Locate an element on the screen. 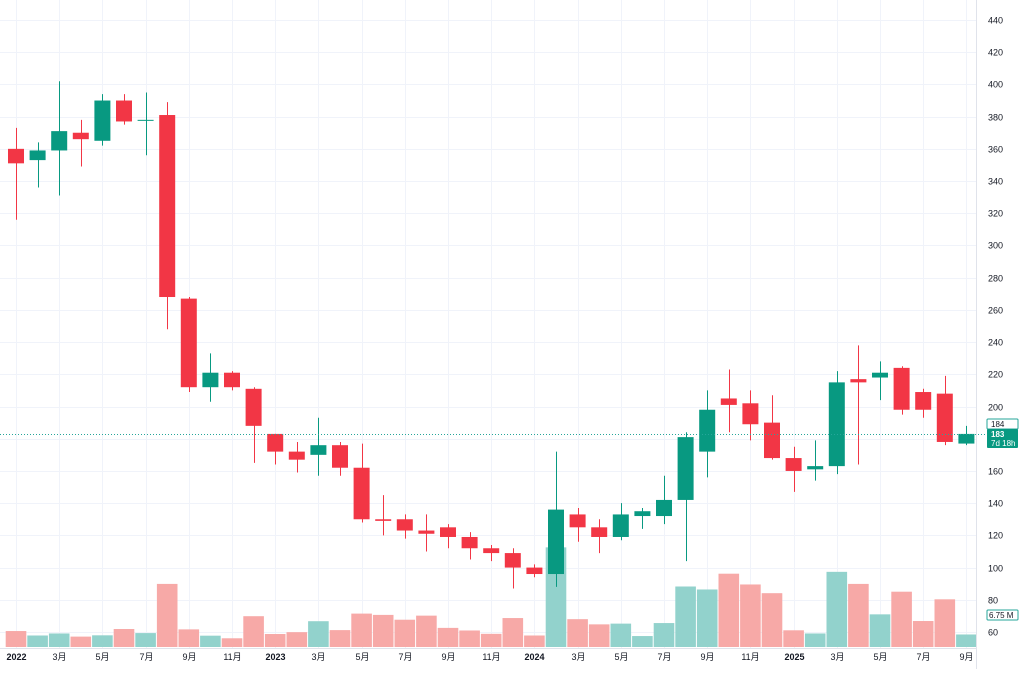  y-tick-label: 200 is located at coordinates (995, 408).